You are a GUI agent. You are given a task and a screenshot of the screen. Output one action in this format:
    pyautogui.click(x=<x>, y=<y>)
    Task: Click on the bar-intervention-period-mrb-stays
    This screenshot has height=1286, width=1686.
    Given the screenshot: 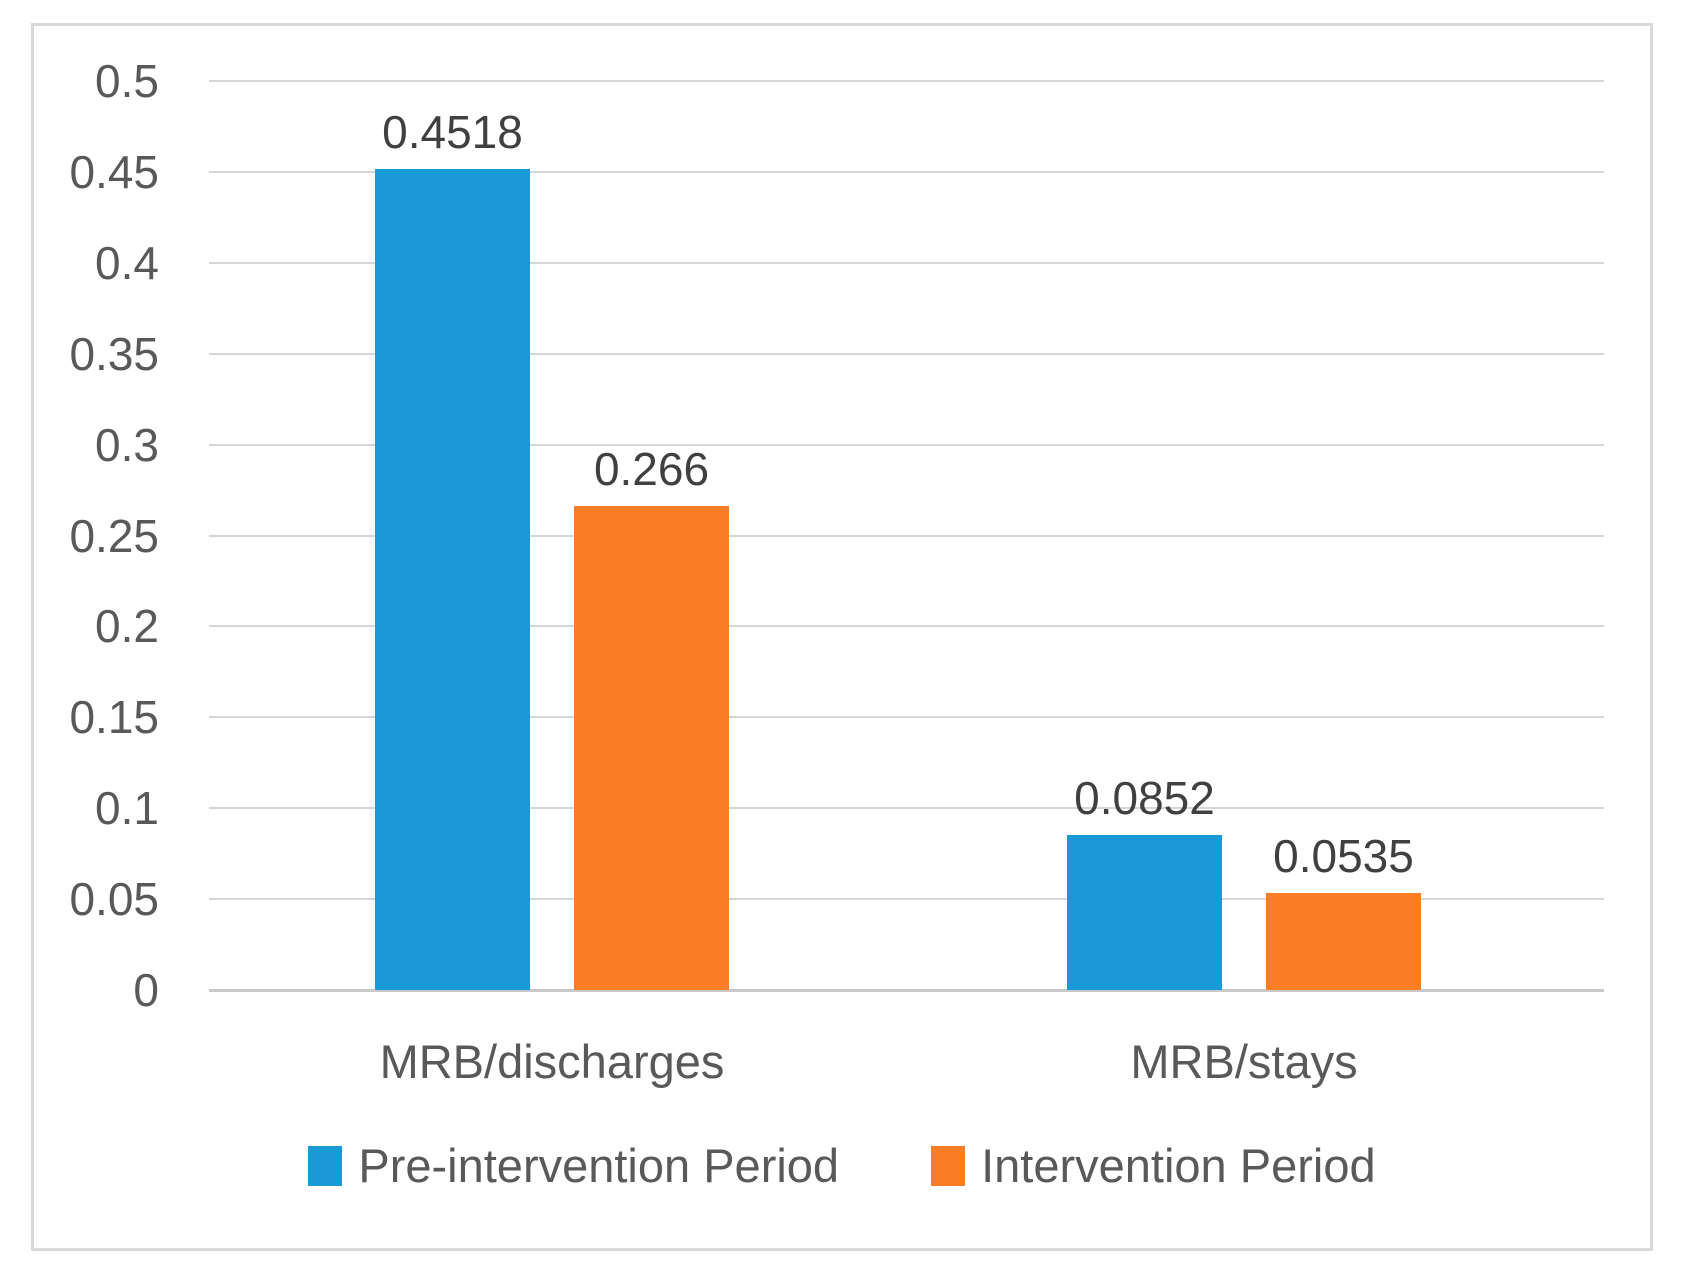 What is the action you would take?
    pyautogui.click(x=1343, y=941)
    